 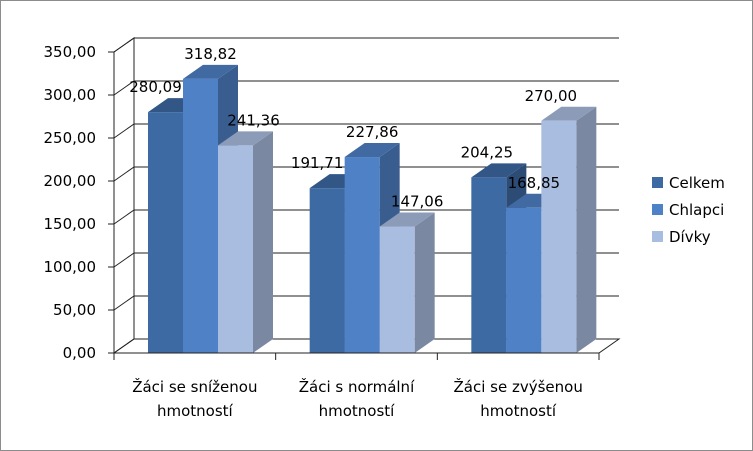 I want to click on data-label: 168,85, so click(x=534, y=183).